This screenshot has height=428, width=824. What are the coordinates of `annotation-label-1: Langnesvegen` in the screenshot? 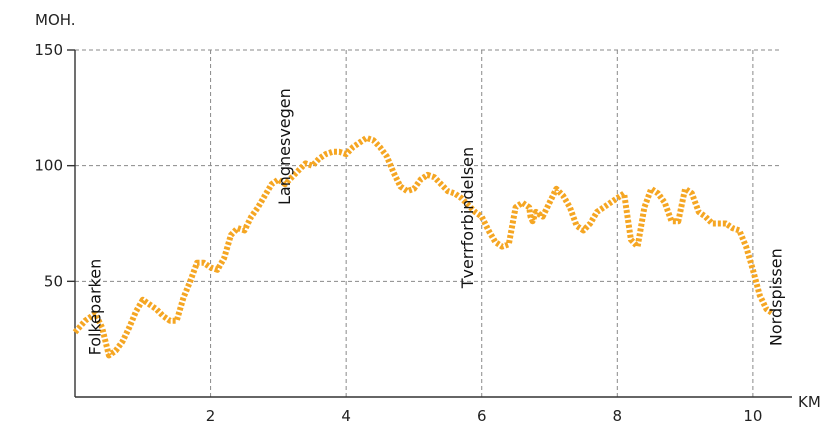 It's located at (284, 146).